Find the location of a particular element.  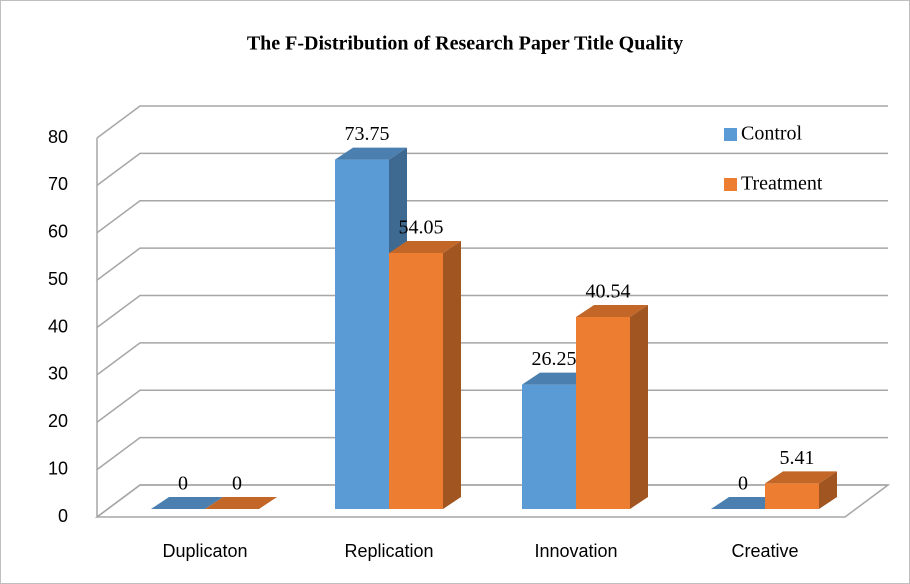

data-label: 54.05 is located at coordinates (421, 228).